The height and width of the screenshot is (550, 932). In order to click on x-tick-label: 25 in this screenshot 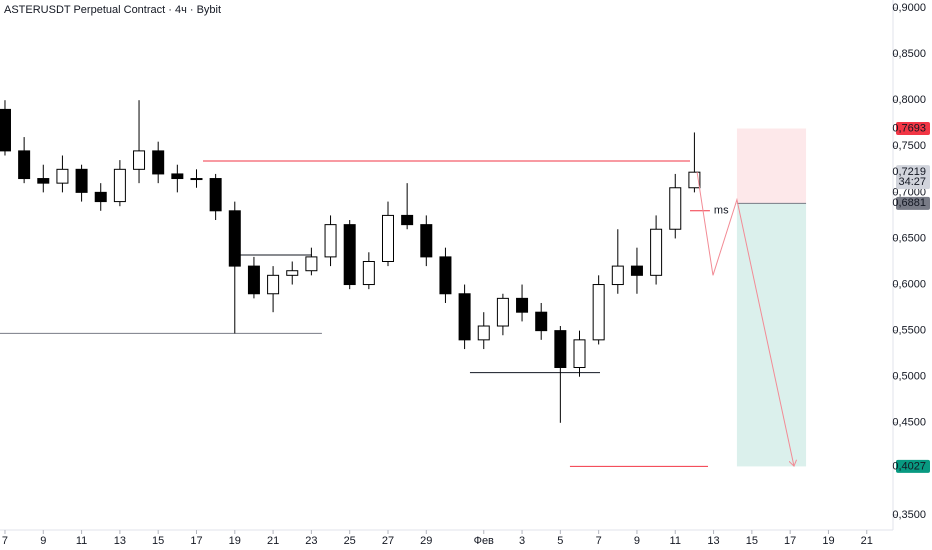, I will do `click(350, 541)`.